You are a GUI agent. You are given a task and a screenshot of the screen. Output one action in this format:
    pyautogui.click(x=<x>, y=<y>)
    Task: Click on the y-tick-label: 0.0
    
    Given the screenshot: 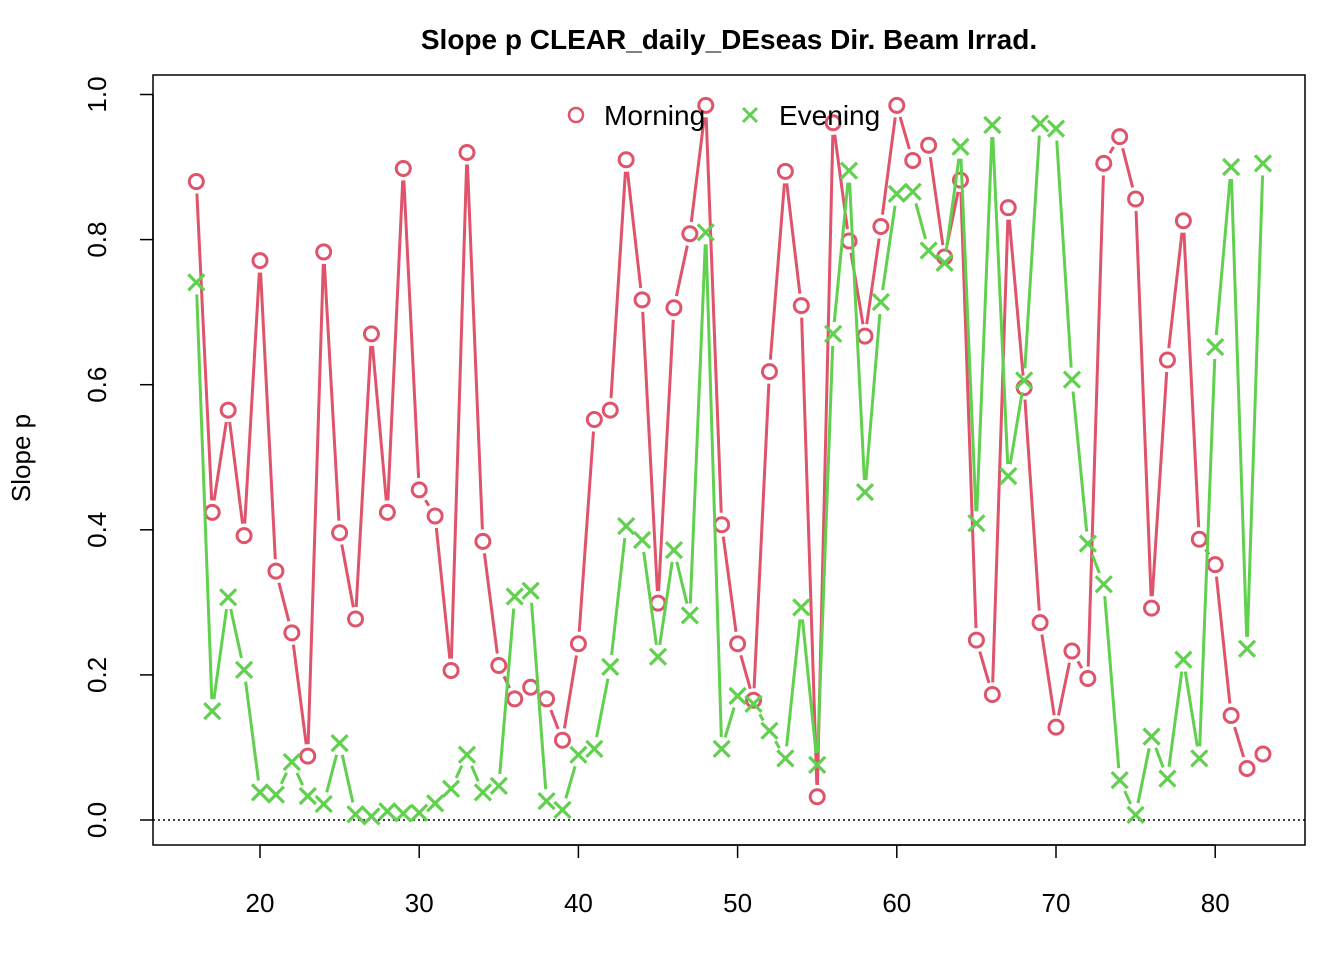 What is the action you would take?
    pyautogui.click(x=97, y=820)
    